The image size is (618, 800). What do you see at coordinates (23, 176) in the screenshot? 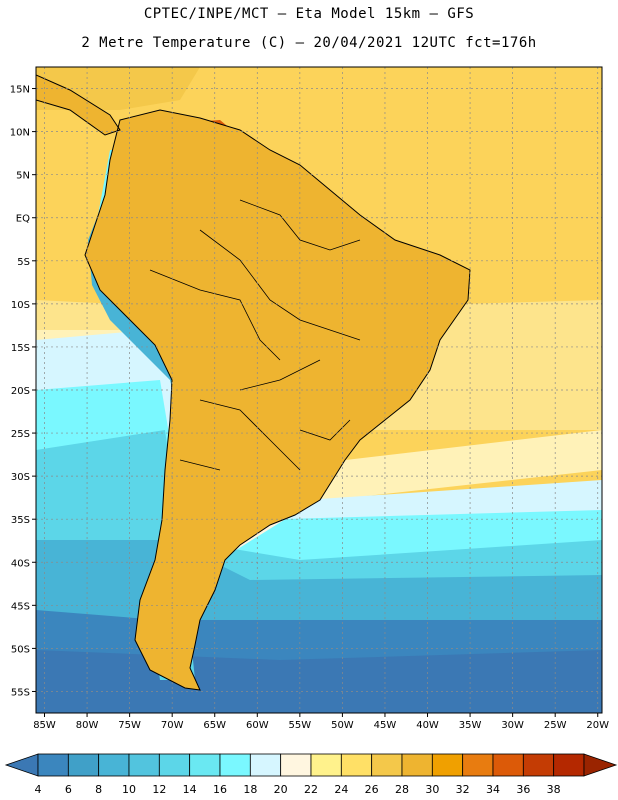
I see `lat-label: 5N` at bounding box center [23, 176].